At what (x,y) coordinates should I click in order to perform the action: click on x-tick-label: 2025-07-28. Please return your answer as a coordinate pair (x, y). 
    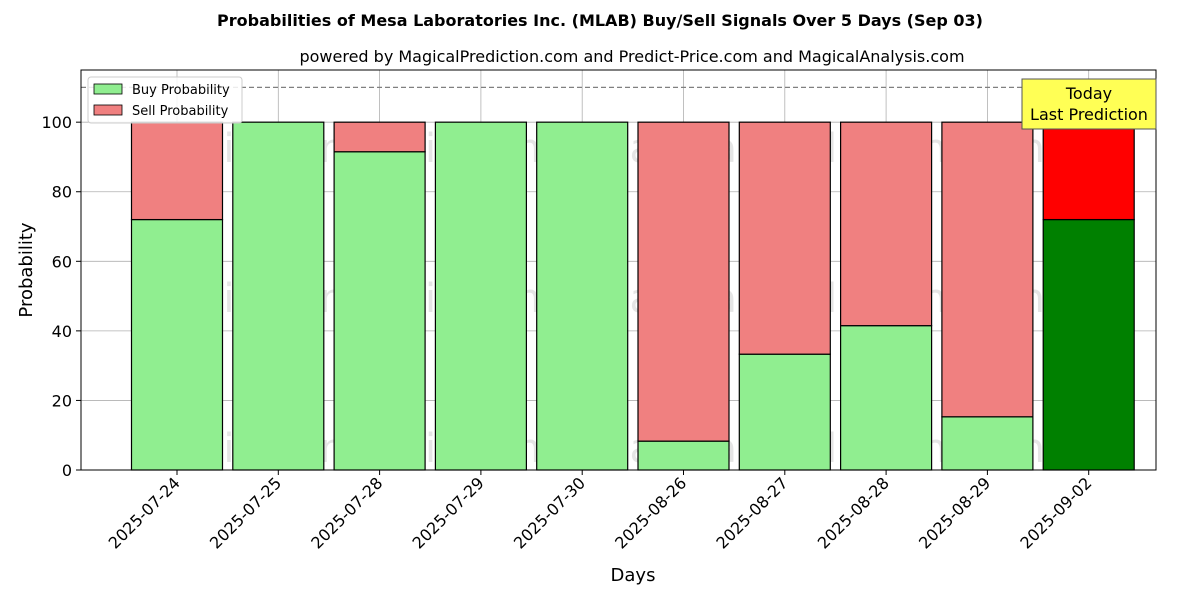
    Looking at the image, I should click on (346, 512).